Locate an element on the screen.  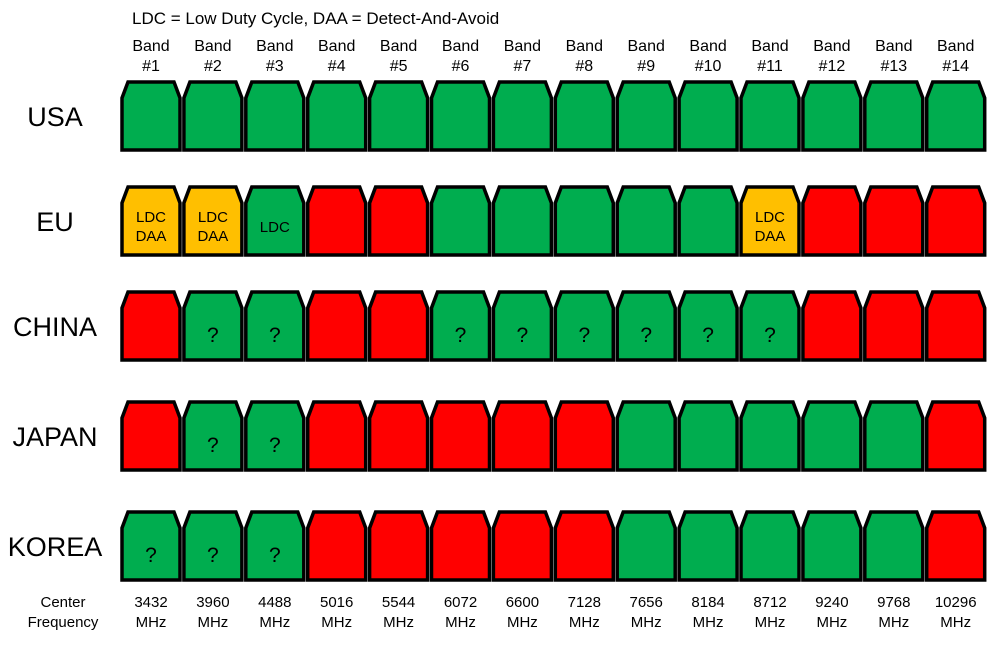
frequency-value: 6072 is located at coordinates (460, 602).